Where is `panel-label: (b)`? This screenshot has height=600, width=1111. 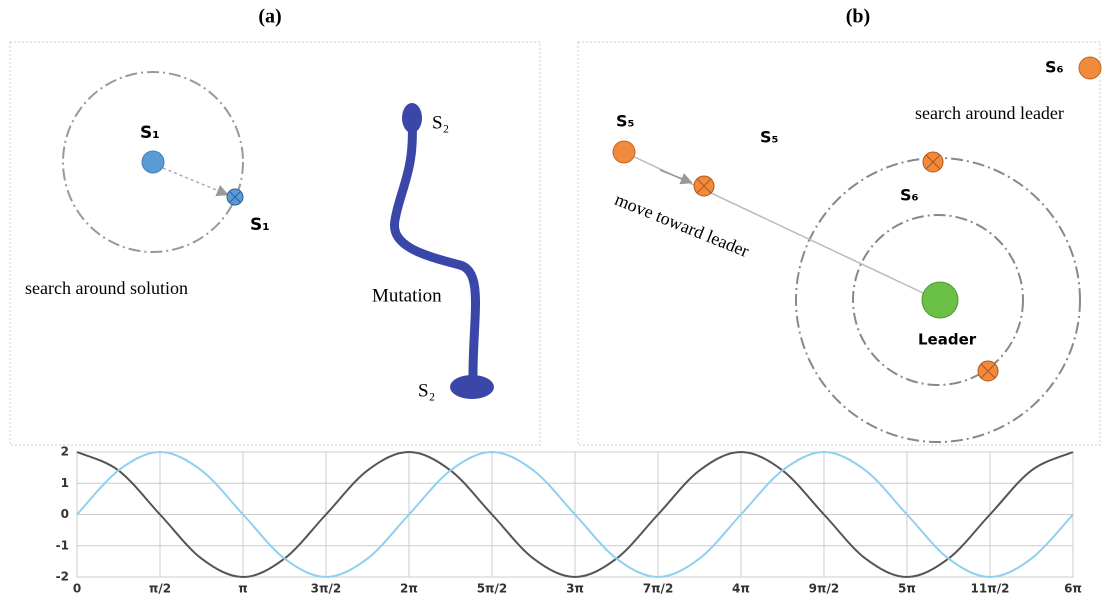 panel-label: (b) is located at coordinates (858, 17).